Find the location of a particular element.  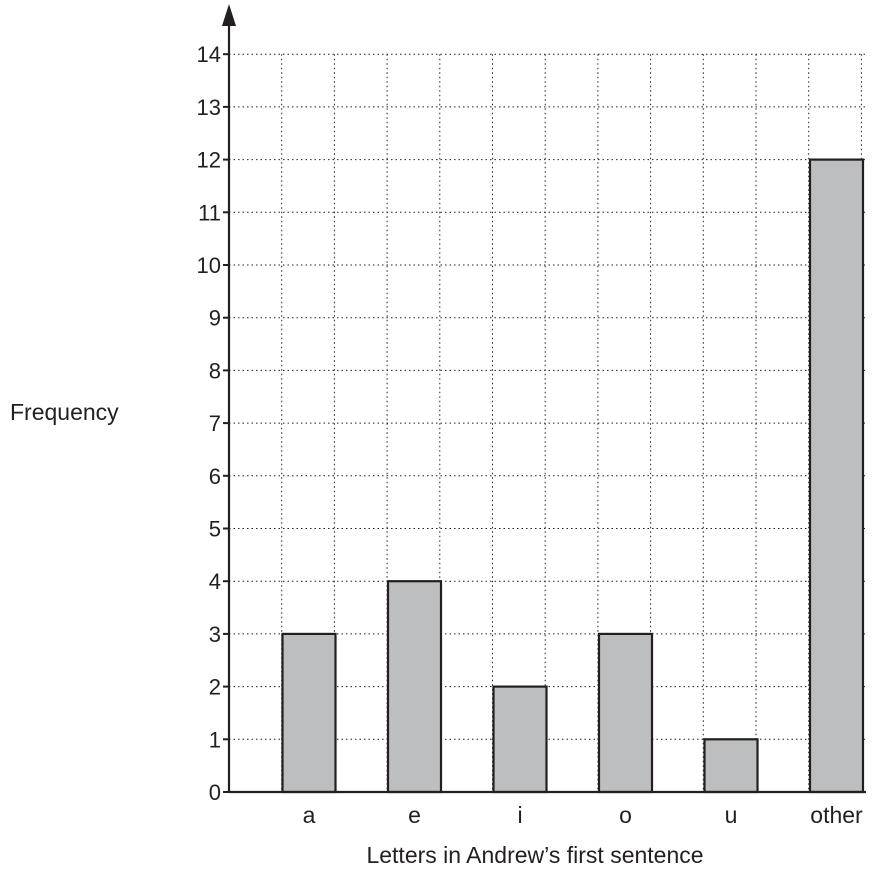

y-tick-label: 14 is located at coordinates (209, 54).